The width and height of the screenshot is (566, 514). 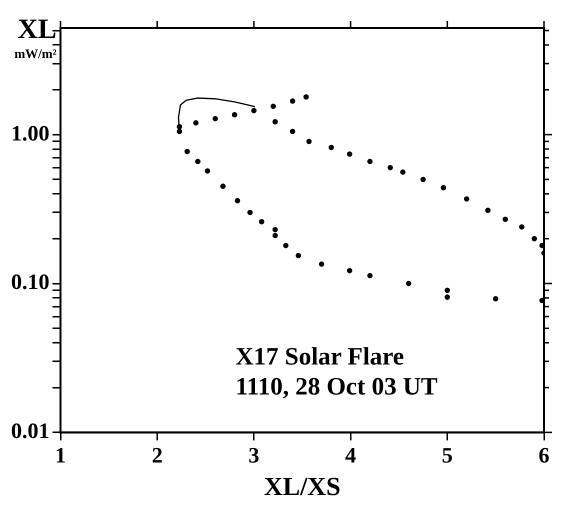 I want to click on x-tick-label: 4, so click(x=350, y=455).